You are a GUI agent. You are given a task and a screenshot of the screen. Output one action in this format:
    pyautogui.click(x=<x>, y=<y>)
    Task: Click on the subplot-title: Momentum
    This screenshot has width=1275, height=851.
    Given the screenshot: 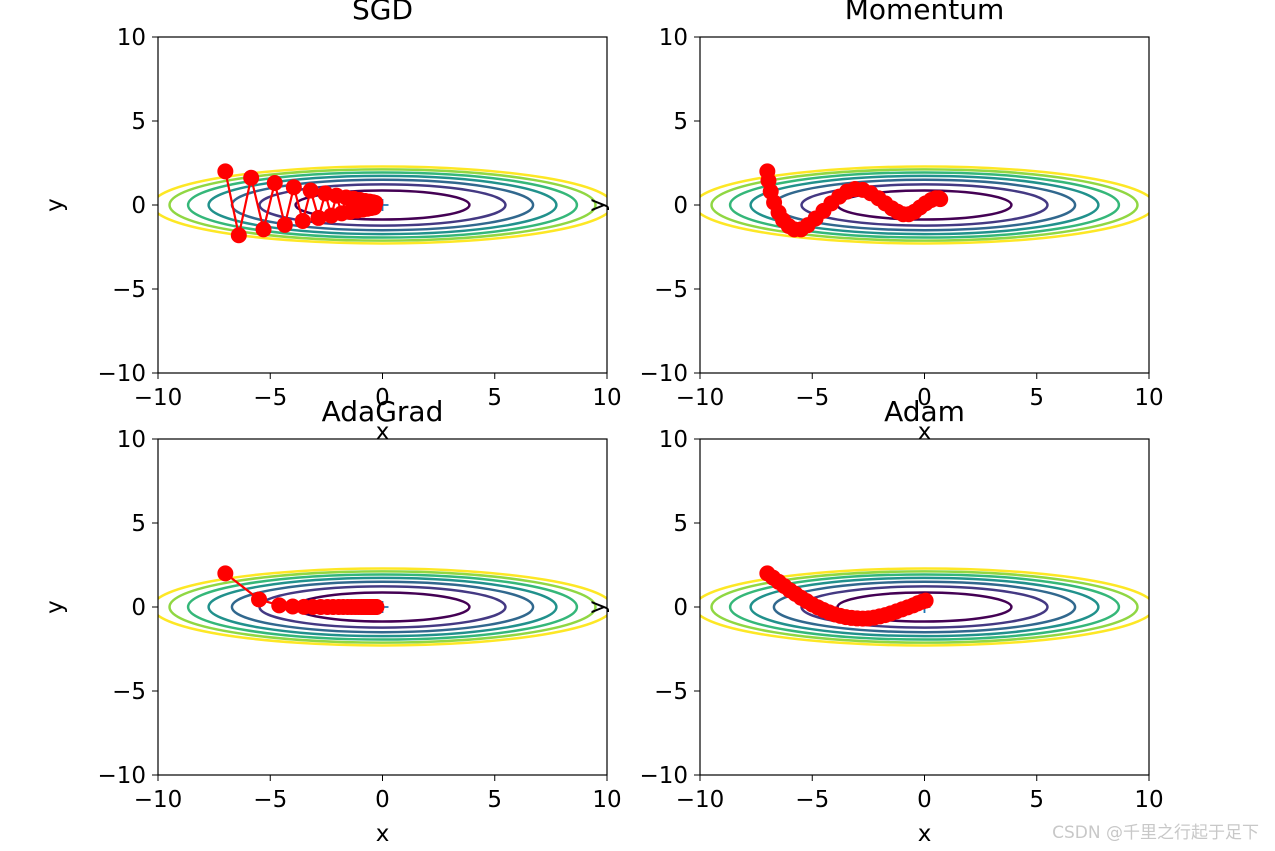 What is the action you would take?
    pyautogui.click(x=925, y=13)
    